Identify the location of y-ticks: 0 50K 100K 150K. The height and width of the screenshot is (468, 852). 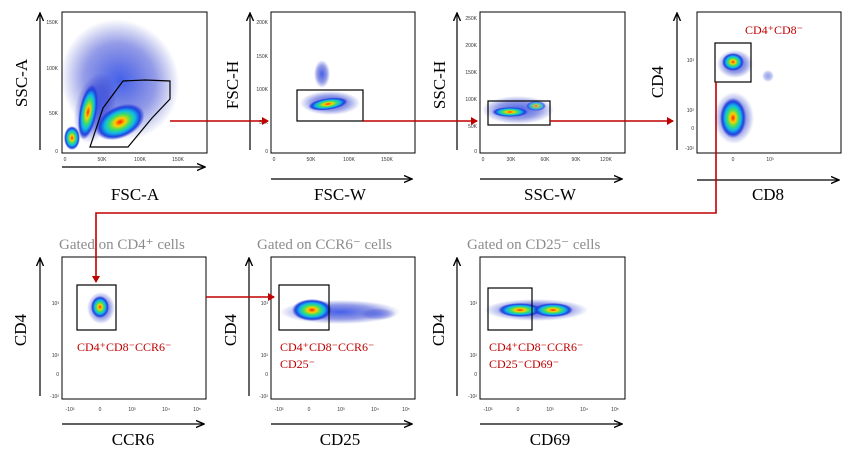
(52, 87).